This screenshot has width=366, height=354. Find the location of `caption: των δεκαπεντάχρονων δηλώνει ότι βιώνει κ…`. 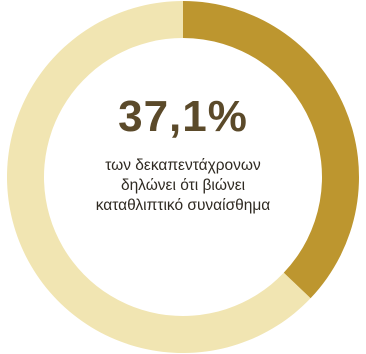

caption: των δεκαπεντάχρονων δηλώνει ότι βιώνει κ… is located at coordinates (183, 186).